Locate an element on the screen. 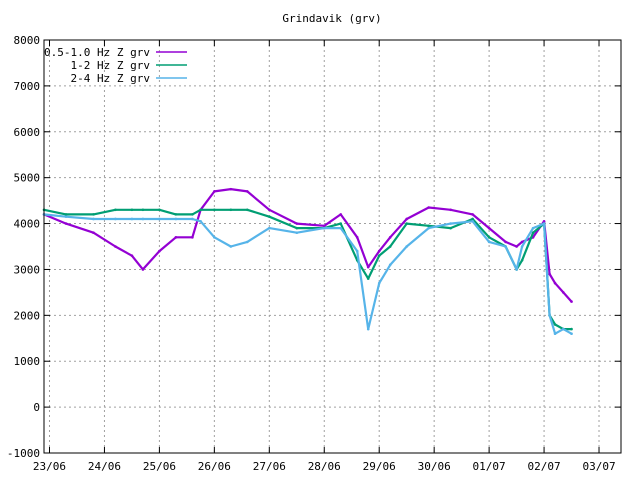 Image resolution: width=640 pixels, height=480 pixels. y-tick-label: 7000 is located at coordinates (27, 86).